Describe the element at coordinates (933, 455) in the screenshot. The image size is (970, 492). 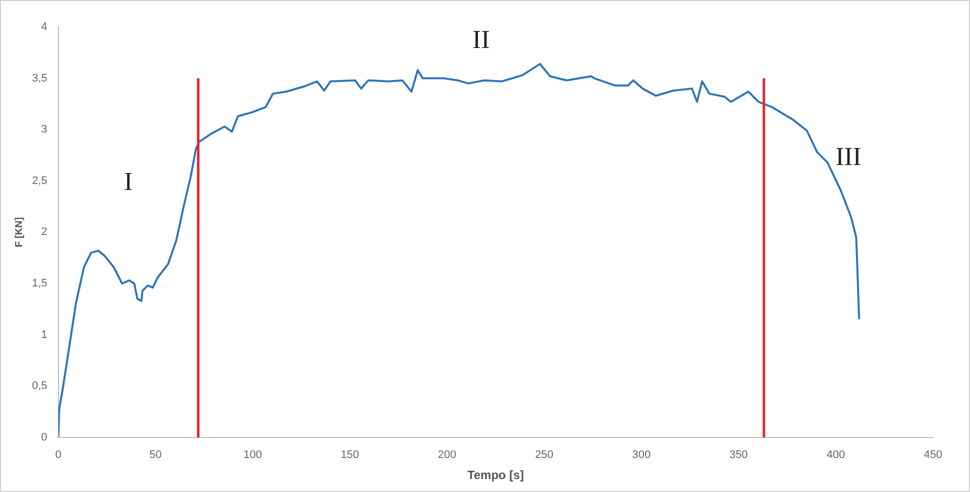
I see `x-tick-label: 450` at that location.